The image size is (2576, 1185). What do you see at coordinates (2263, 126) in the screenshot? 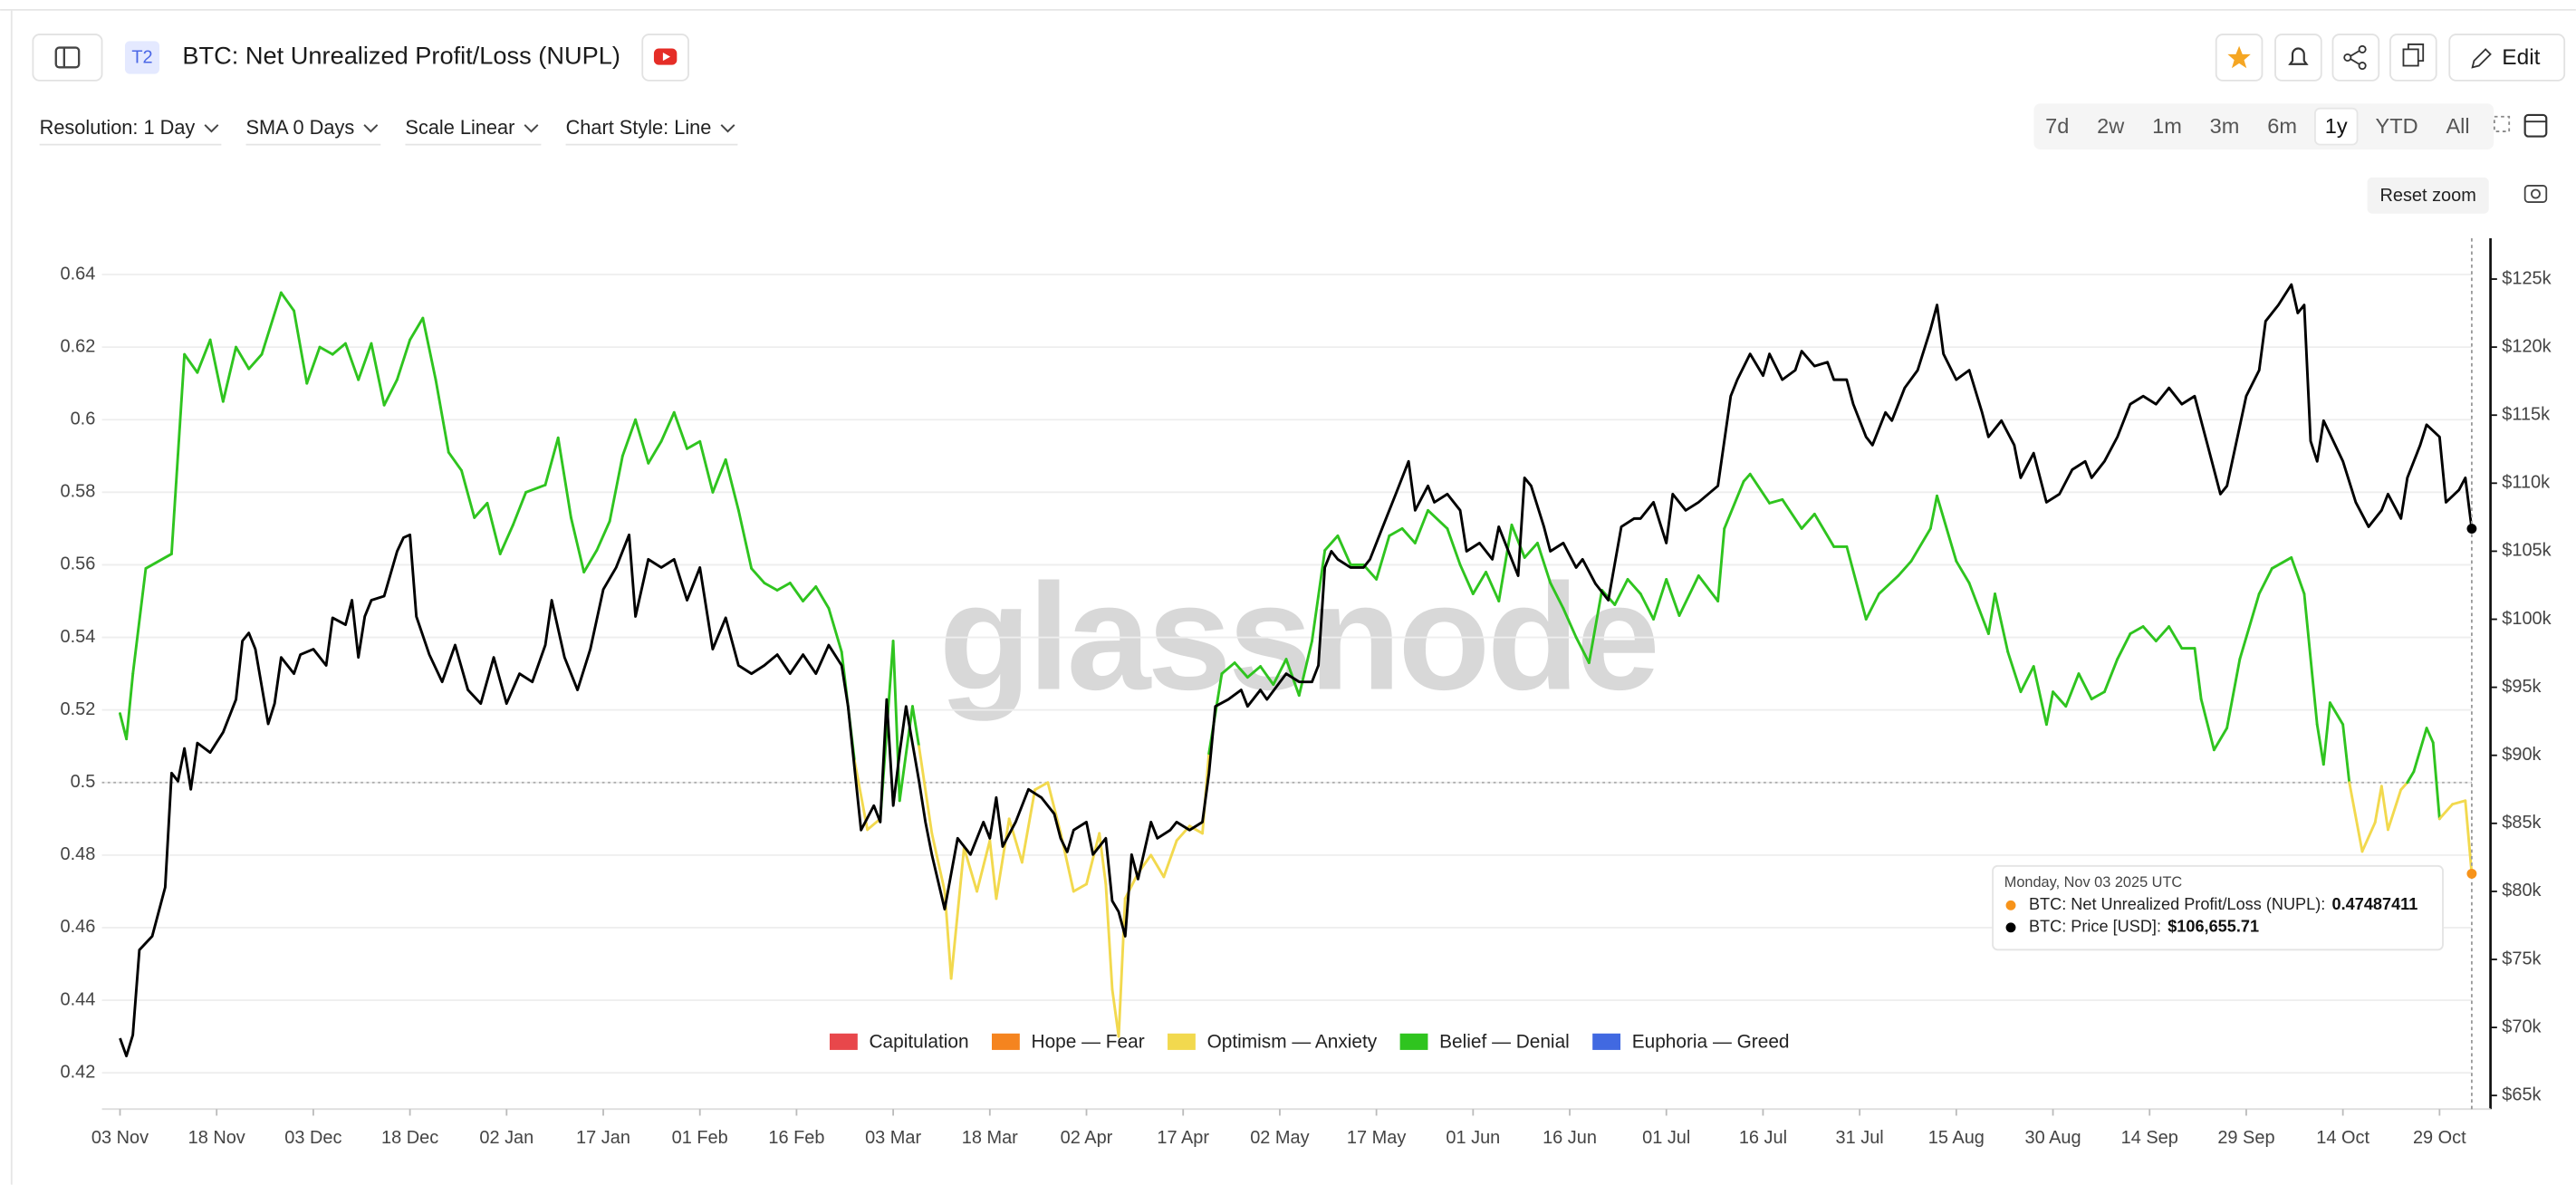
I see `range-bar` at bounding box center [2263, 126].